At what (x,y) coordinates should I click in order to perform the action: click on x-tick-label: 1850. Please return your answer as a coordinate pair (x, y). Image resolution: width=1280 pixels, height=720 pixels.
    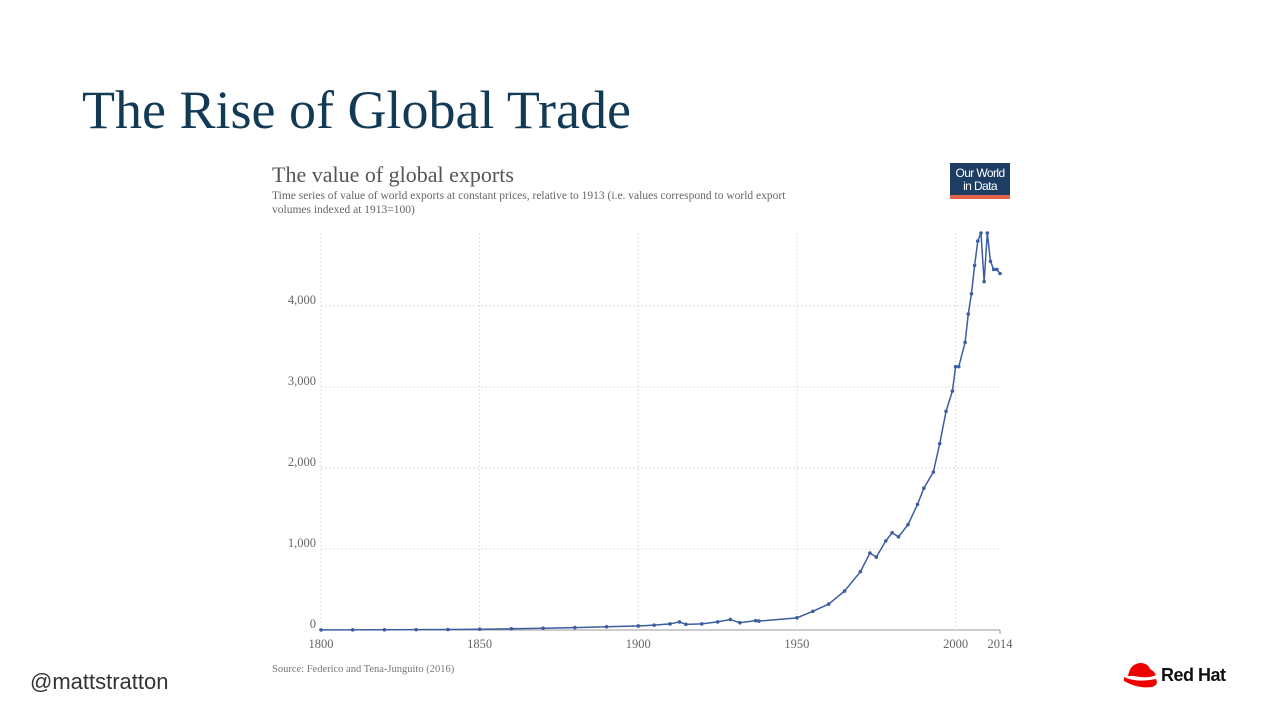
    Looking at the image, I should click on (479, 644).